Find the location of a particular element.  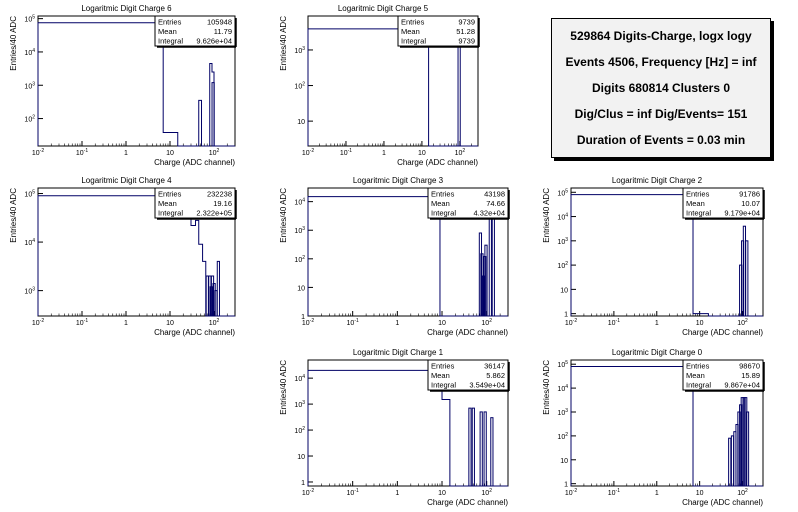

stats-value: 9739 is located at coordinates (466, 22).